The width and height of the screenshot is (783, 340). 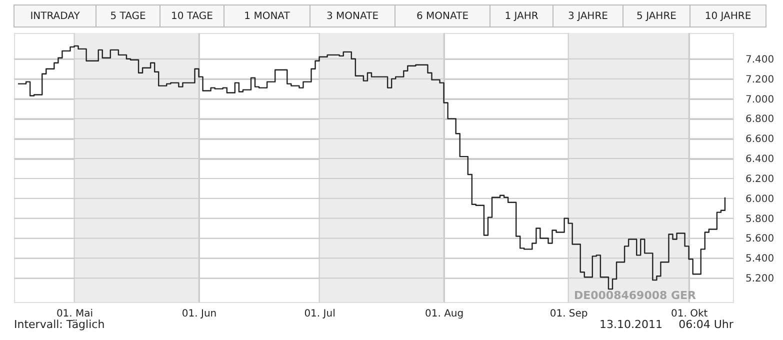 What do you see at coordinates (706, 324) in the screenshot?
I see `text: 06:04 Uhr` at bounding box center [706, 324].